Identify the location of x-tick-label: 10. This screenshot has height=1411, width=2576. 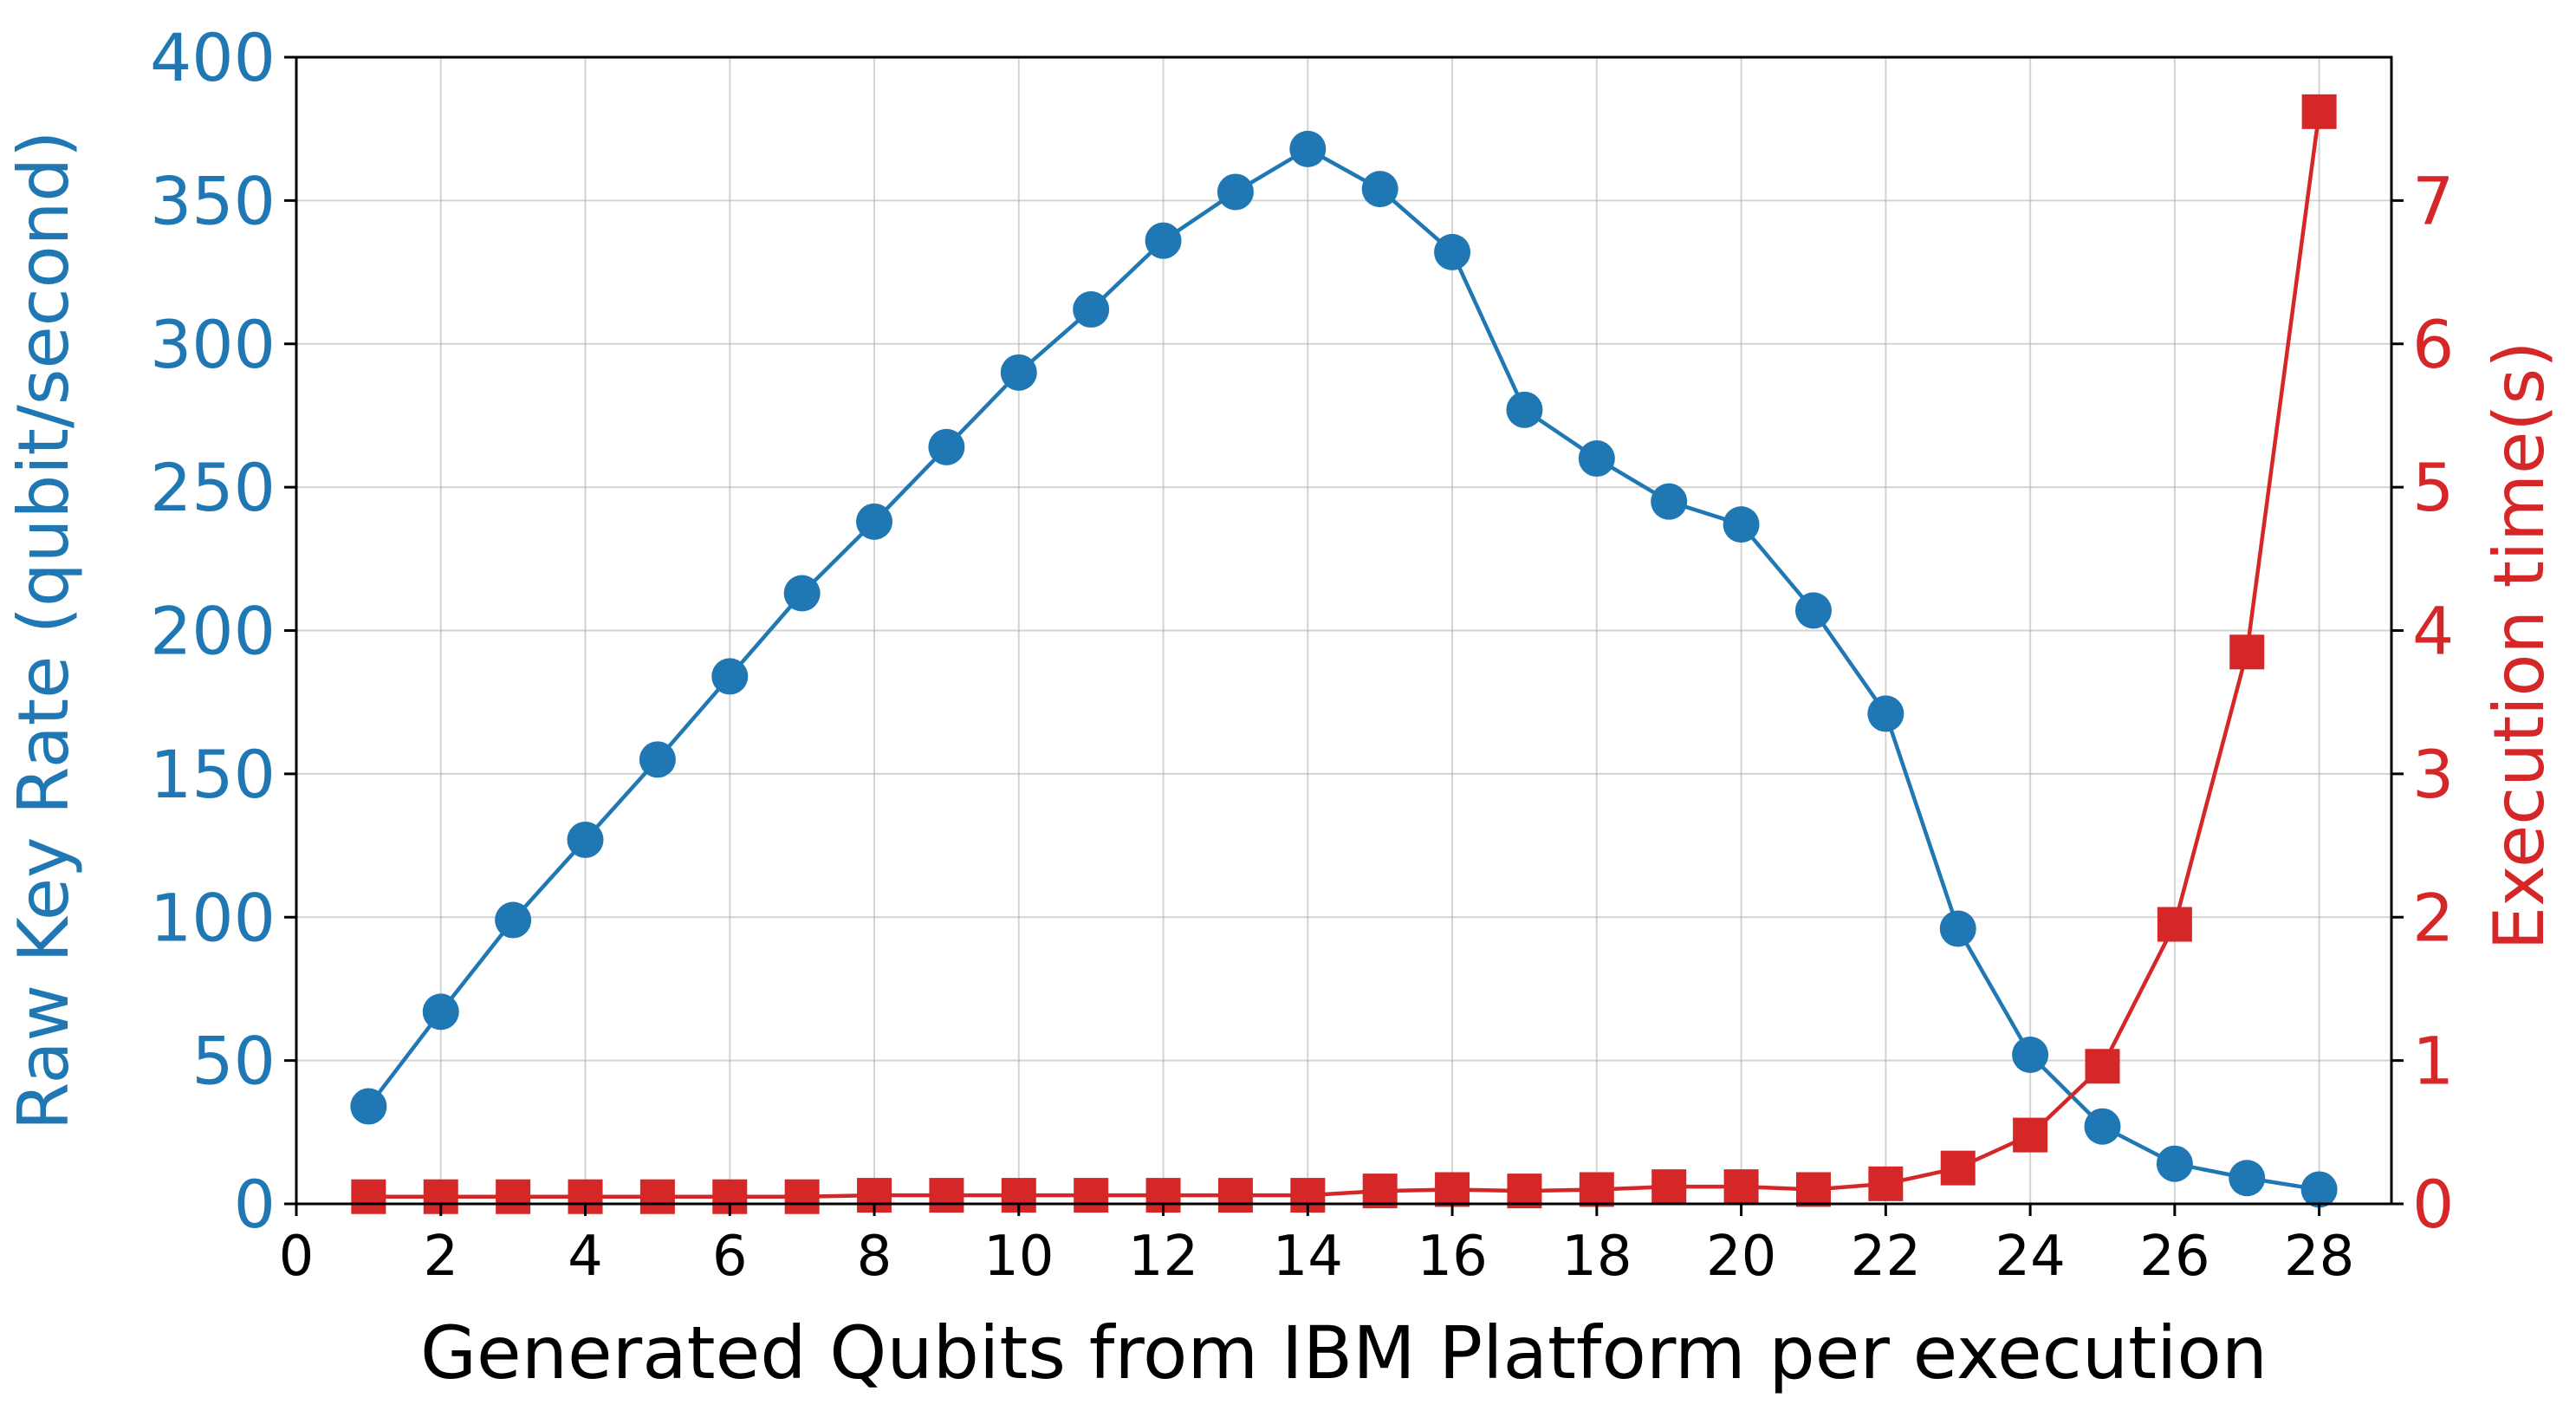
(1019, 1257).